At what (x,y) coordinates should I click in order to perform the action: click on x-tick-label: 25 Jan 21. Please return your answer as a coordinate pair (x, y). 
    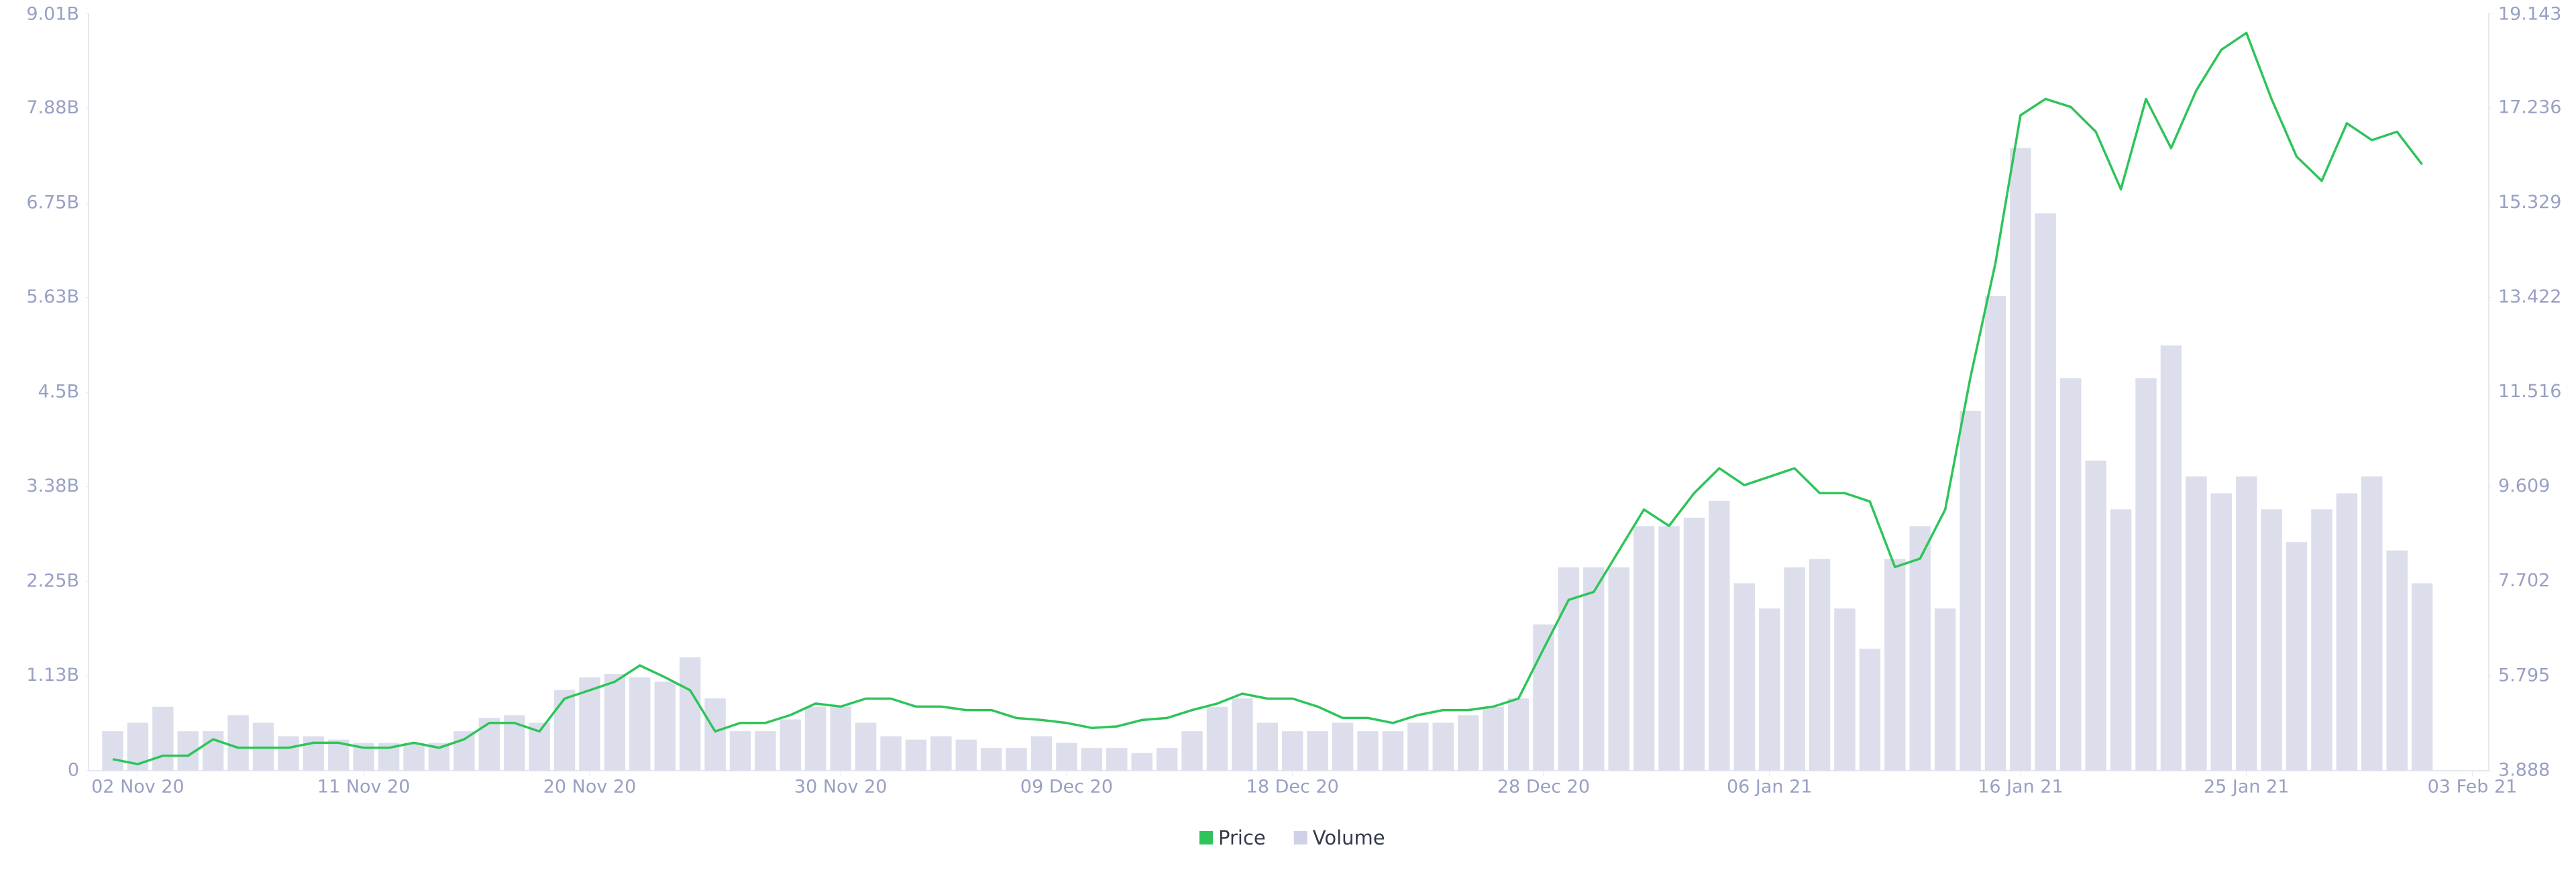
    Looking at the image, I should click on (2247, 788).